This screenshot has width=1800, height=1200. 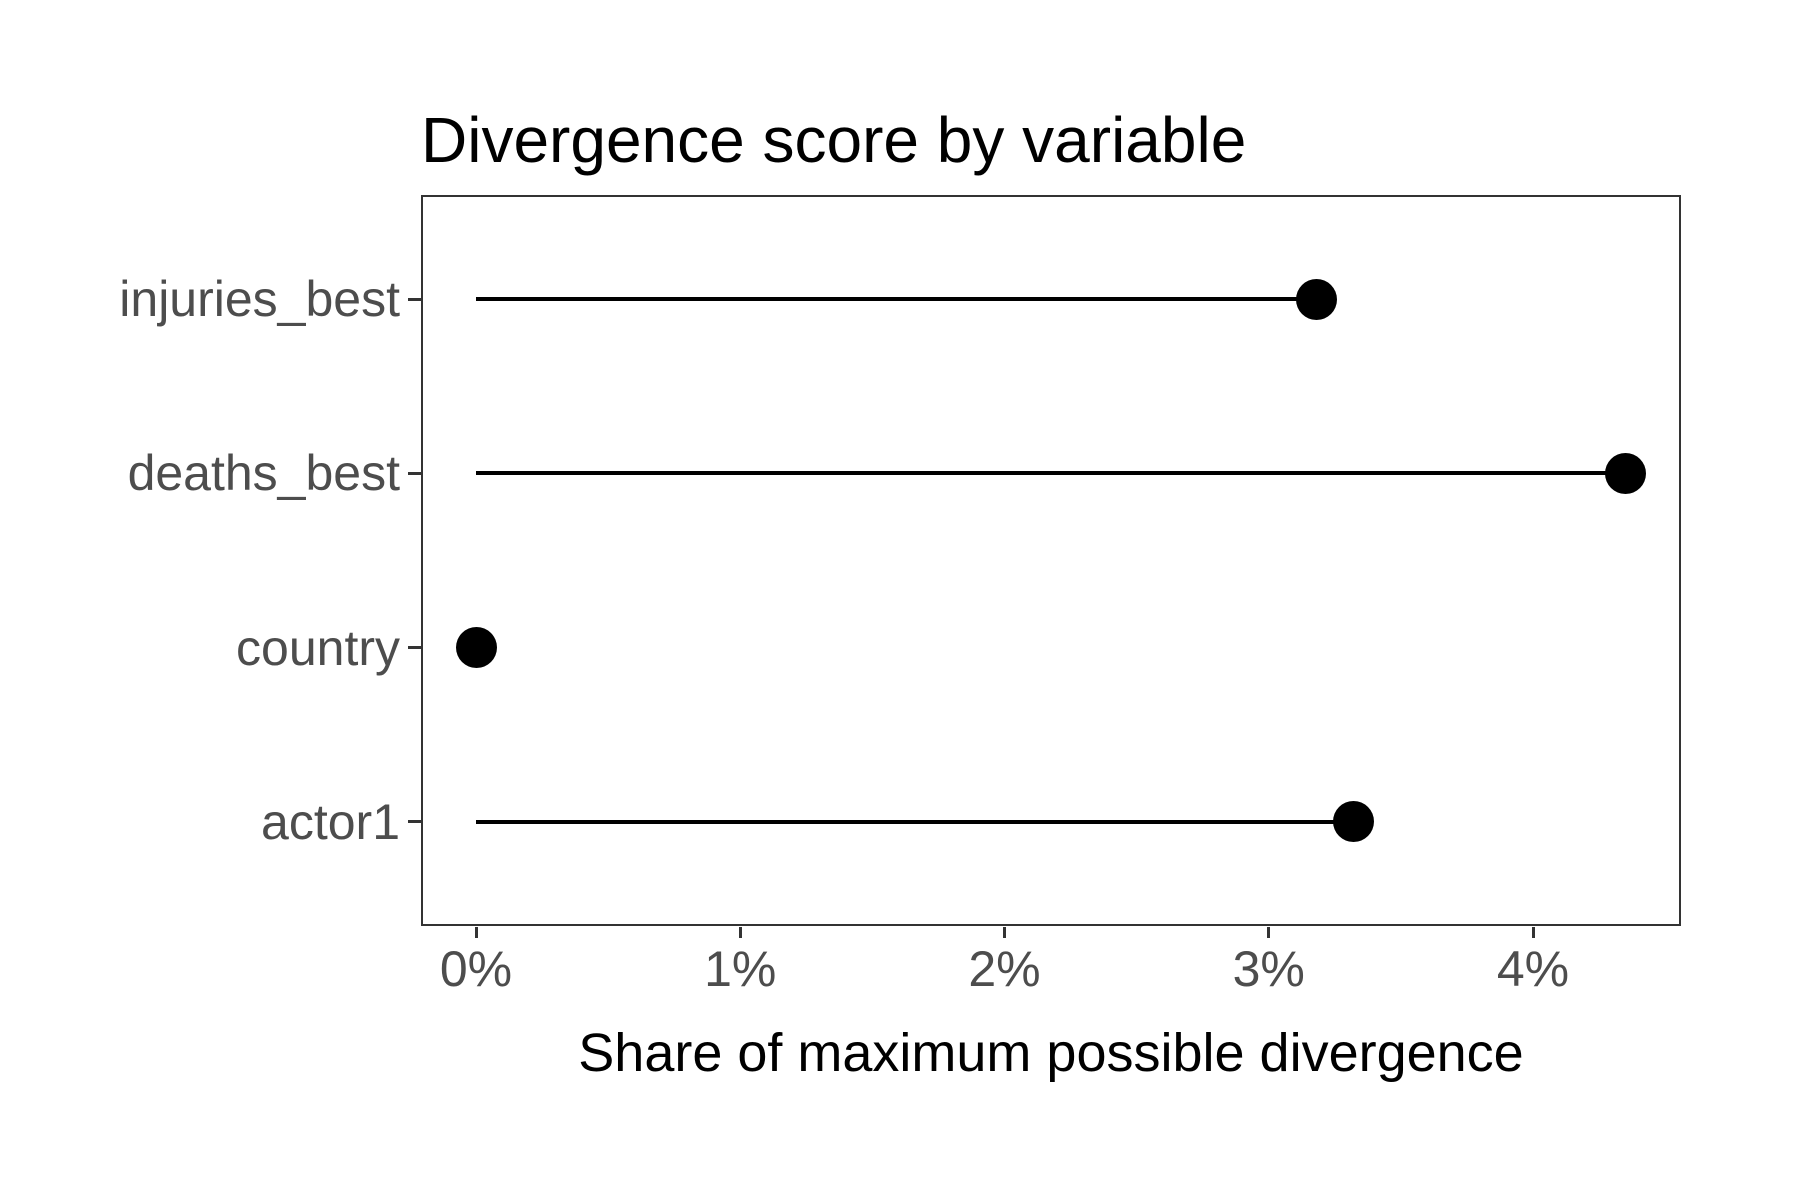 What do you see at coordinates (318, 647) in the screenshot?
I see `y-axis-label-country: country` at bounding box center [318, 647].